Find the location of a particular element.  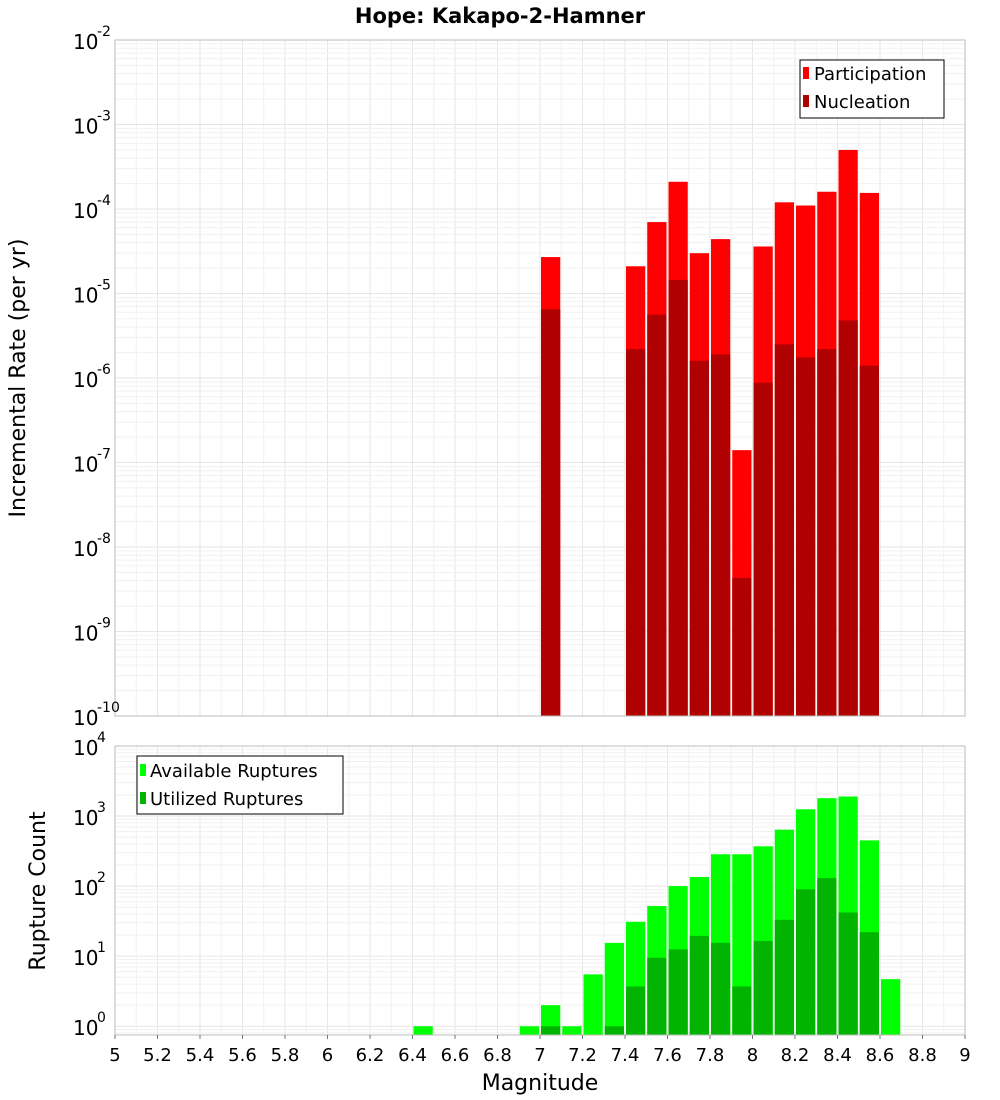

x-tick-label: 5.8 is located at coordinates (285, 1055).